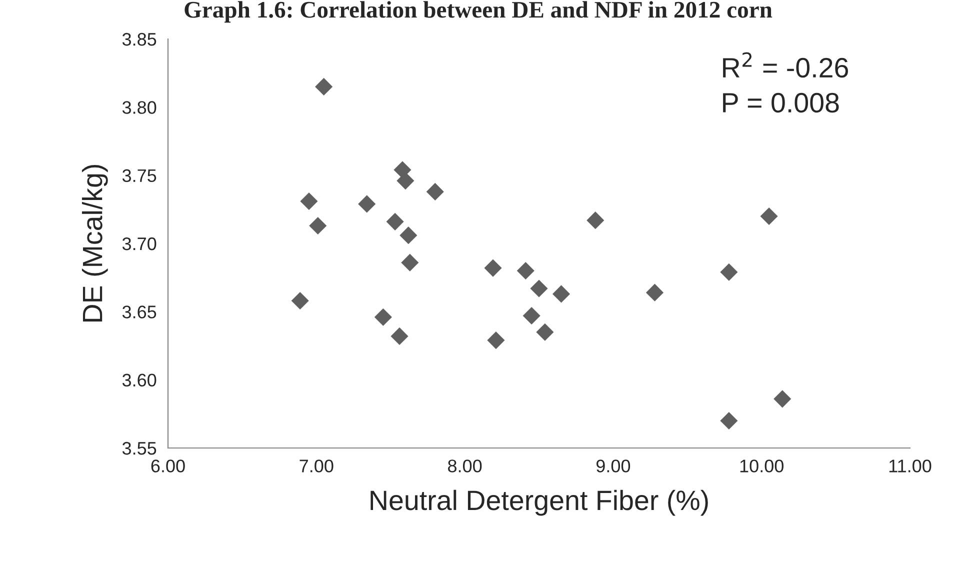  What do you see at coordinates (762, 466) in the screenshot?
I see `x-tick-label: 10.00` at bounding box center [762, 466].